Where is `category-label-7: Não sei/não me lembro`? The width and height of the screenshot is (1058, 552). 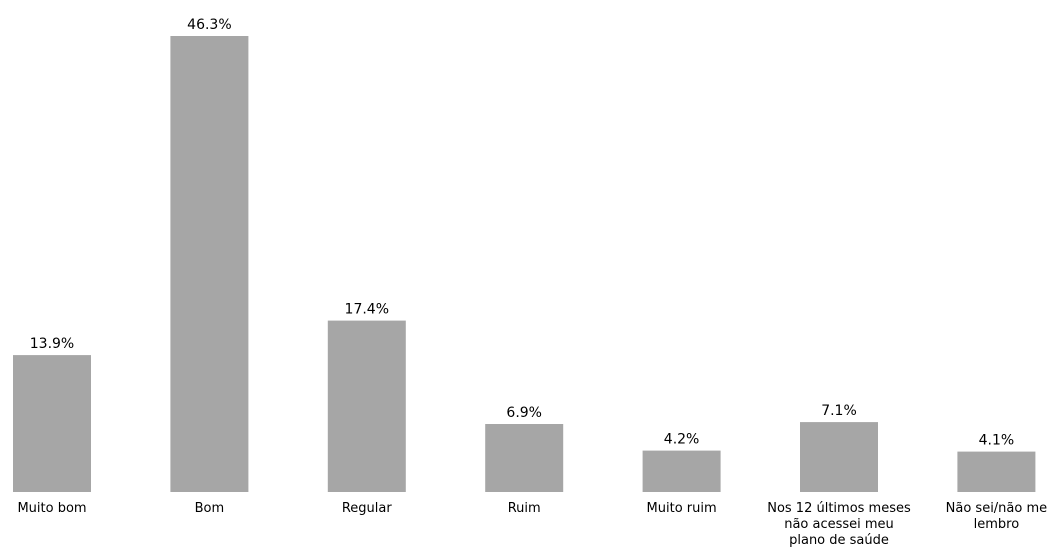
category-label-7: Não sei/não me lembro is located at coordinates (997, 516).